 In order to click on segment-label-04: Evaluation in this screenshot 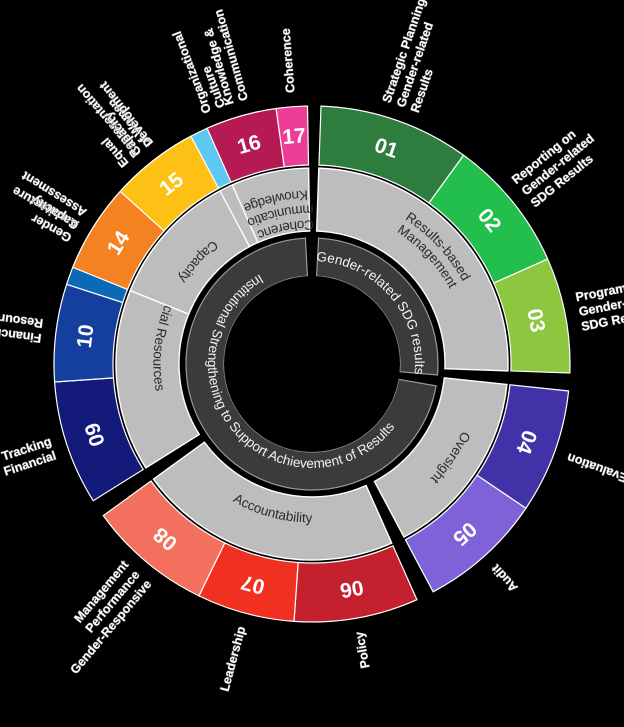, I will do `click(594, 467)`.